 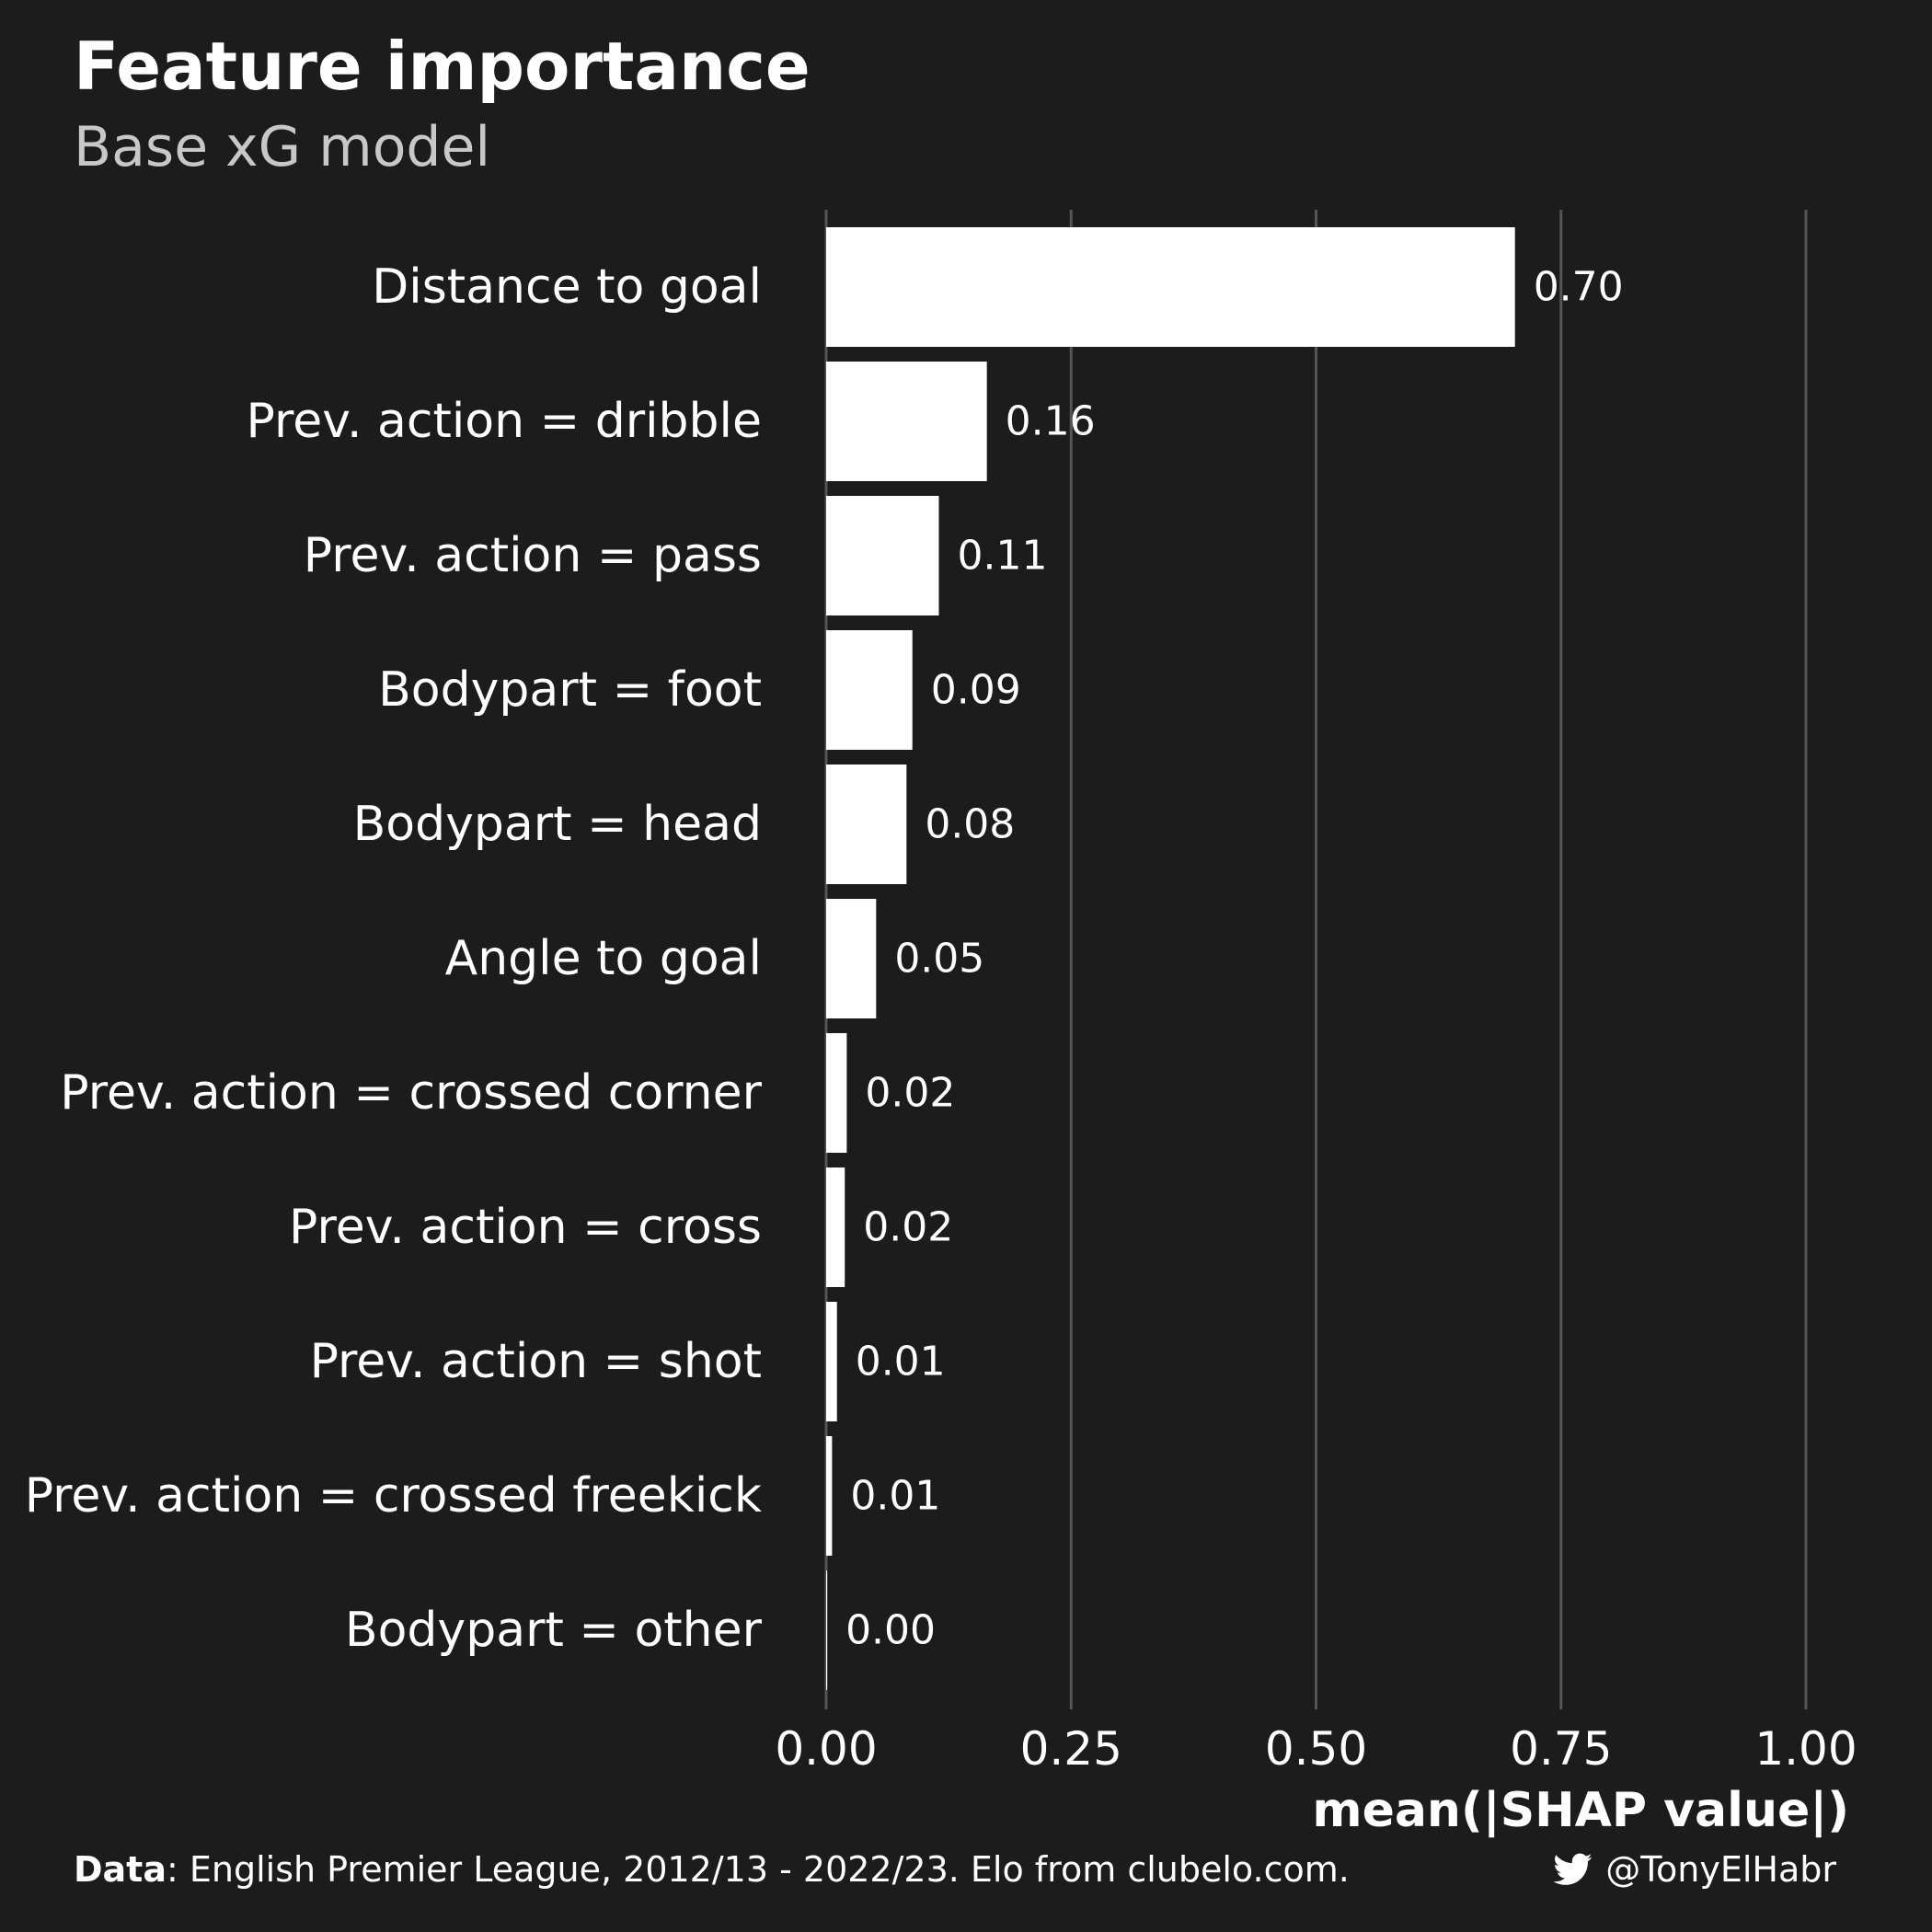 I want to click on data-label: 0.16, so click(x=1051, y=421).